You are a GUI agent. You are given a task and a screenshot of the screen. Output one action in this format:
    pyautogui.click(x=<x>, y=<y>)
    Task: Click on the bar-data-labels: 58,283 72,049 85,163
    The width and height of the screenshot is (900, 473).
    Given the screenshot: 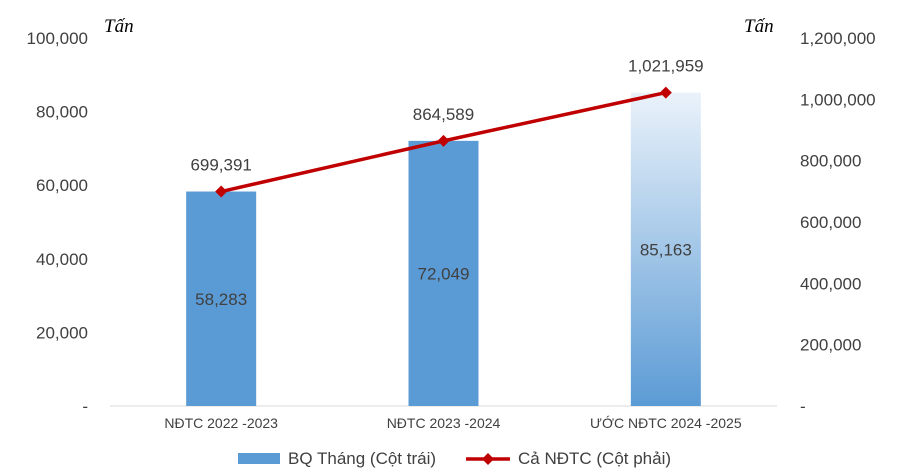 What is the action you would take?
    pyautogui.click(x=443, y=274)
    